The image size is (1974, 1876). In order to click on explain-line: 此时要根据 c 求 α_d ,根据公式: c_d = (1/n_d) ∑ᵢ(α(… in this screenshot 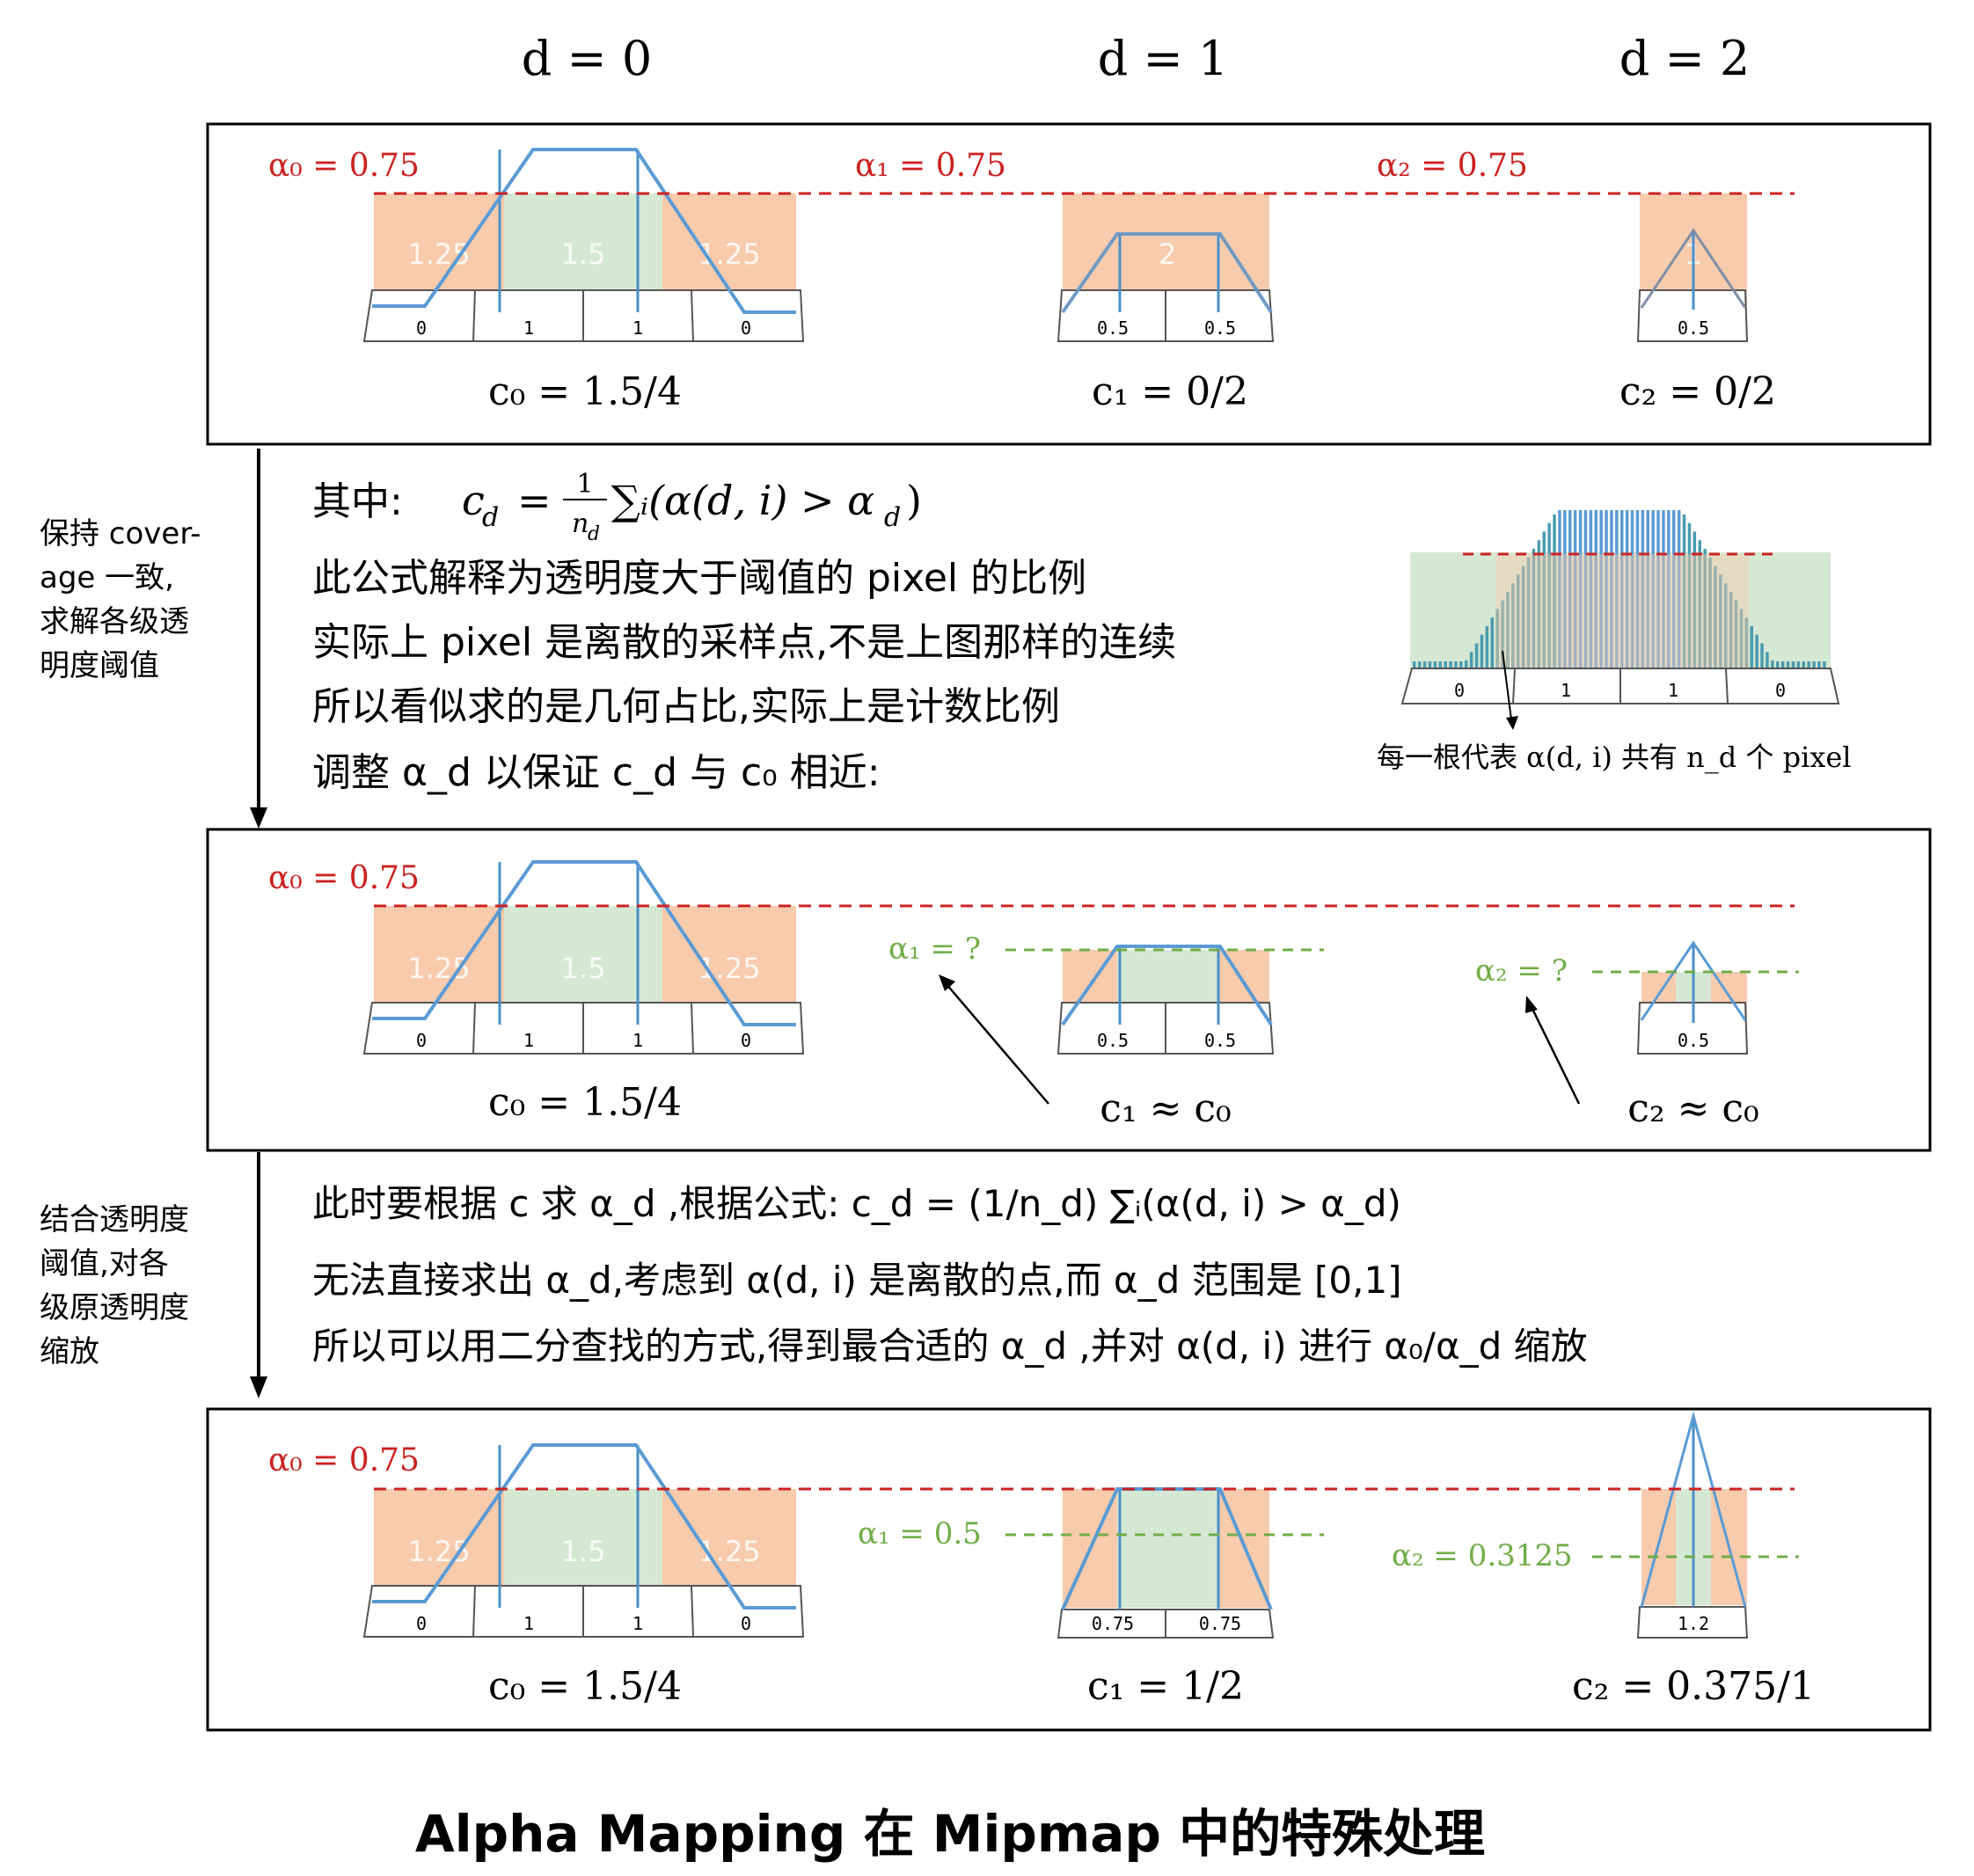, I will do `click(856, 1203)`.